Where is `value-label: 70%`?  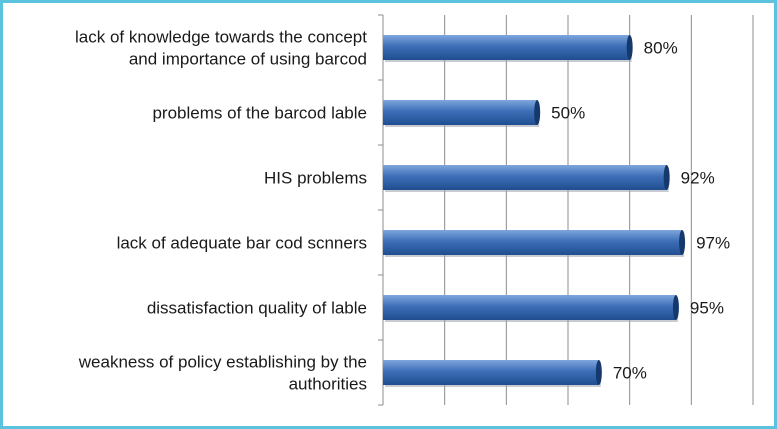
value-label: 70% is located at coordinates (630, 373).